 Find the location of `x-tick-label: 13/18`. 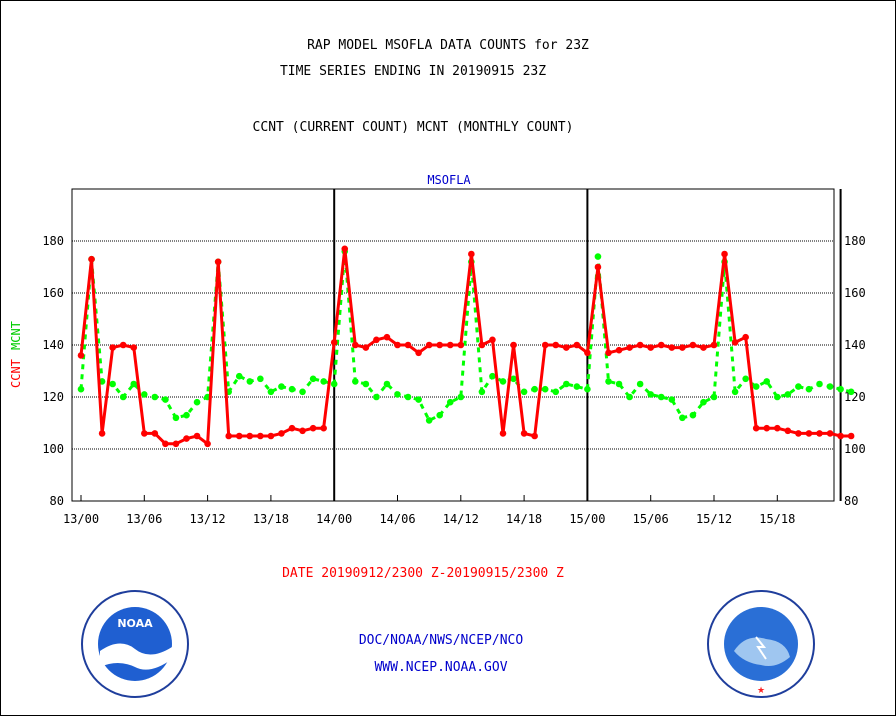

x-tick-label: 13/18 is located at coordinates (271, 519).